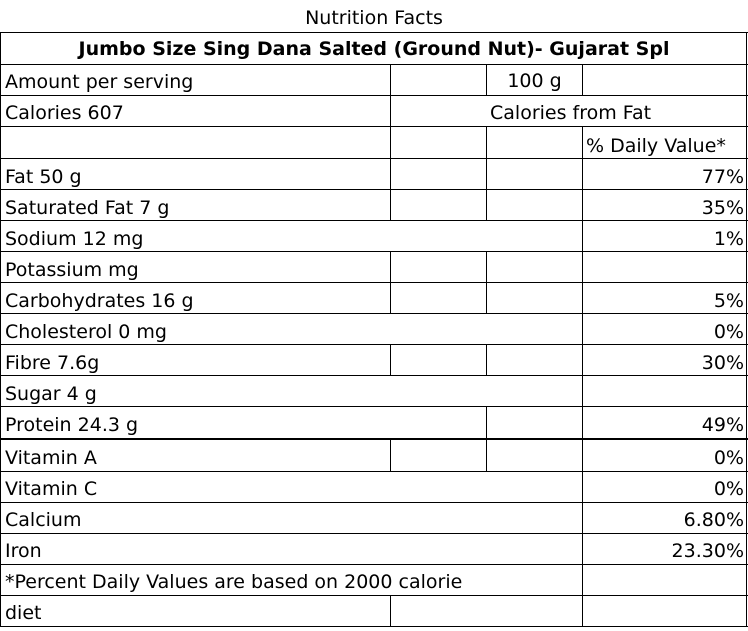  Describe the element at coordinates (23, 551) in the screenshot. I see `nutrient-name: Iron` at that location.